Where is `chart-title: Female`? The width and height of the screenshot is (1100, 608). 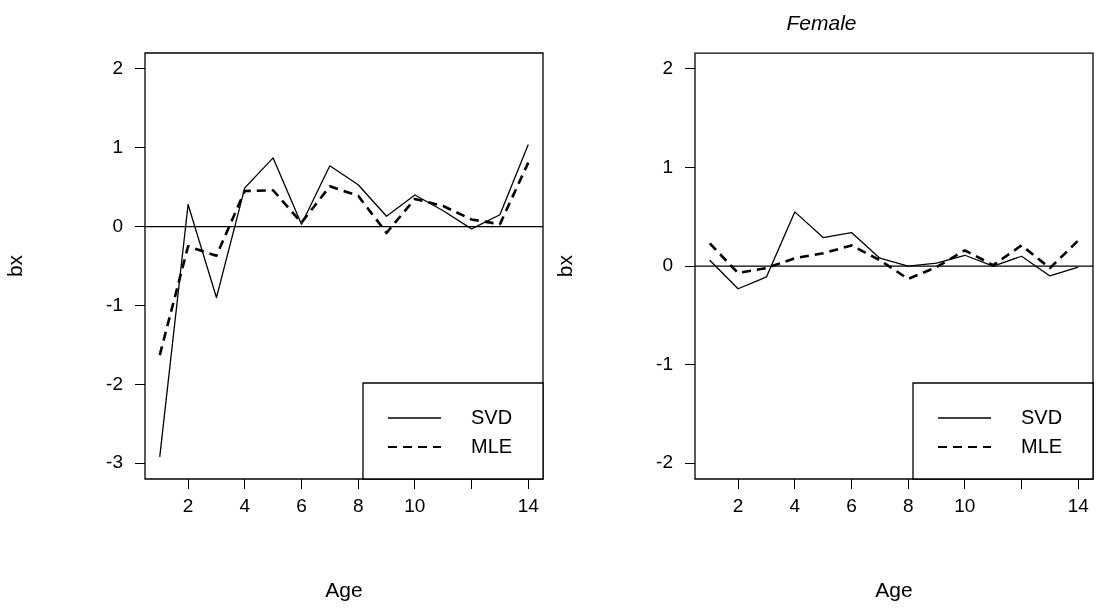
chart-title: Female is located at coordinates (821, 23).